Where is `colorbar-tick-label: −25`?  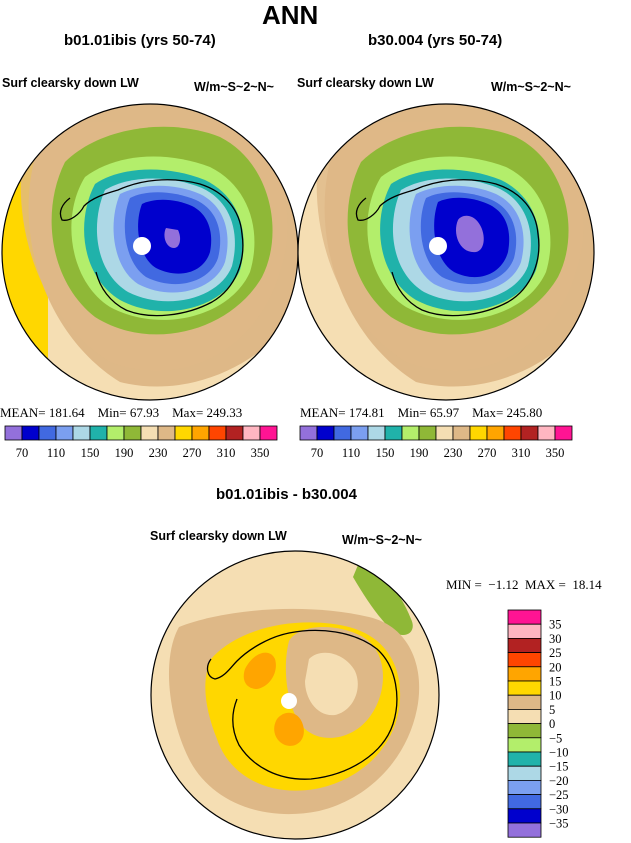 colorbar-tick-label: −25 is located at coordinates (559, 795).